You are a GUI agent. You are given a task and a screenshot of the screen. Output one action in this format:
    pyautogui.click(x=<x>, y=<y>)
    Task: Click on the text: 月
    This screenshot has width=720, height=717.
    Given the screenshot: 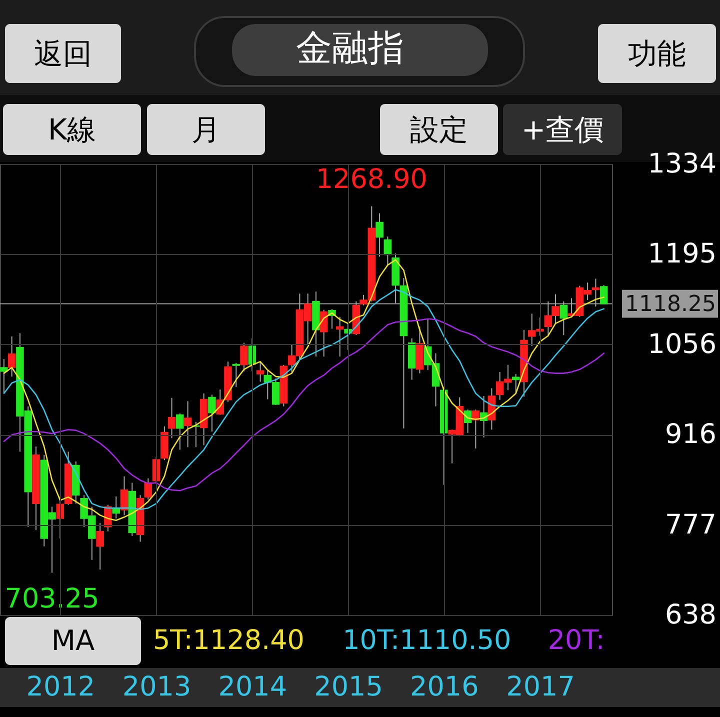 What is the action you would take?
    pyautogui.click(x=206, y=129)
    